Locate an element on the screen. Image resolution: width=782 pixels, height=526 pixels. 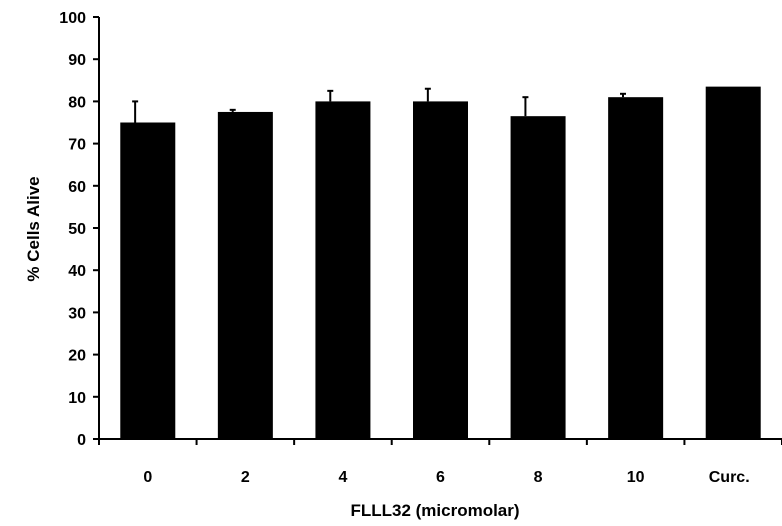
error-bars is located at coordinates (379, 105).